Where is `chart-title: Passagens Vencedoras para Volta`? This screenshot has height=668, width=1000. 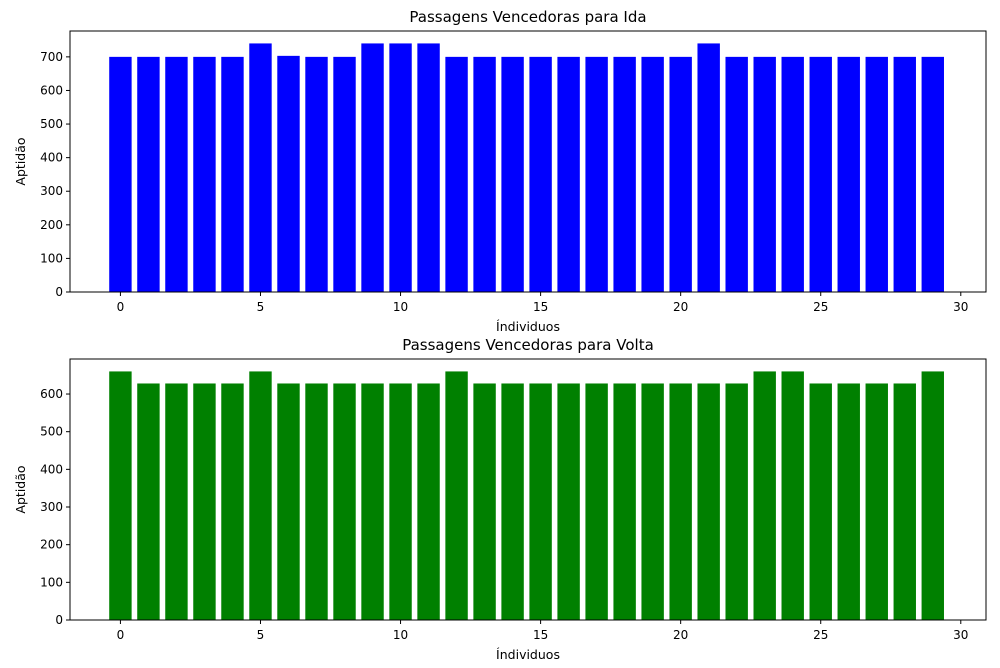 chart-title: Passagens Vencedoras para Volta is located at coordinates (528, 345).